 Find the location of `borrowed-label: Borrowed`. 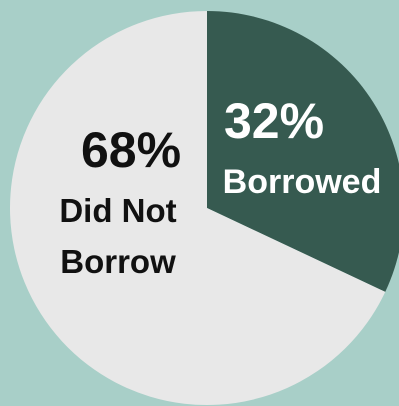

borrowed-label: Borrowed is located at coordinates (302, 182).